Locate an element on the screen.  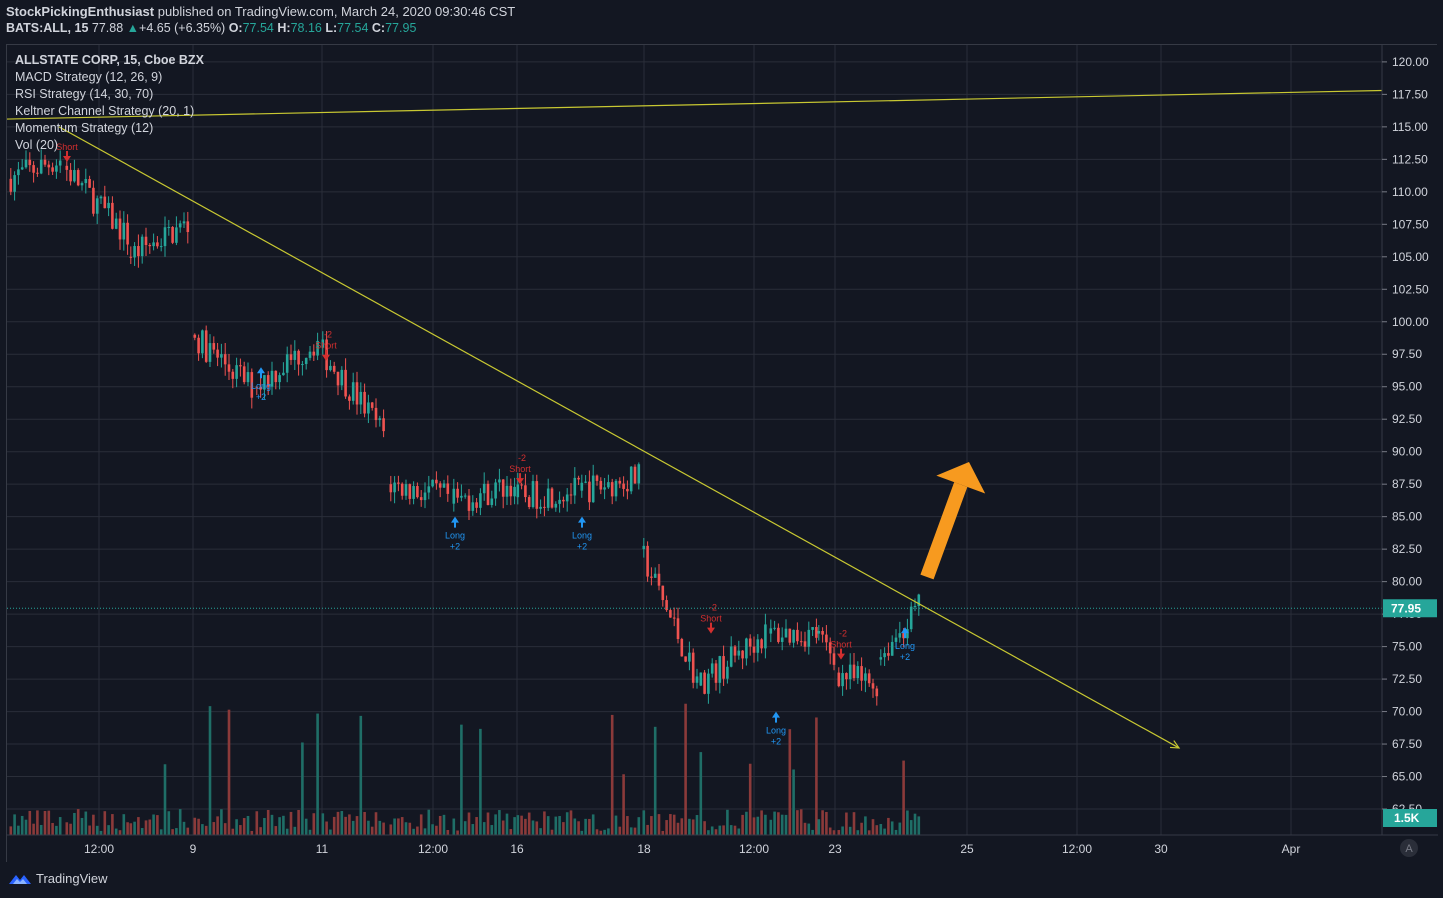
legend-momentum: Momentum Strategy (12) is located at coordinates (84, 128).